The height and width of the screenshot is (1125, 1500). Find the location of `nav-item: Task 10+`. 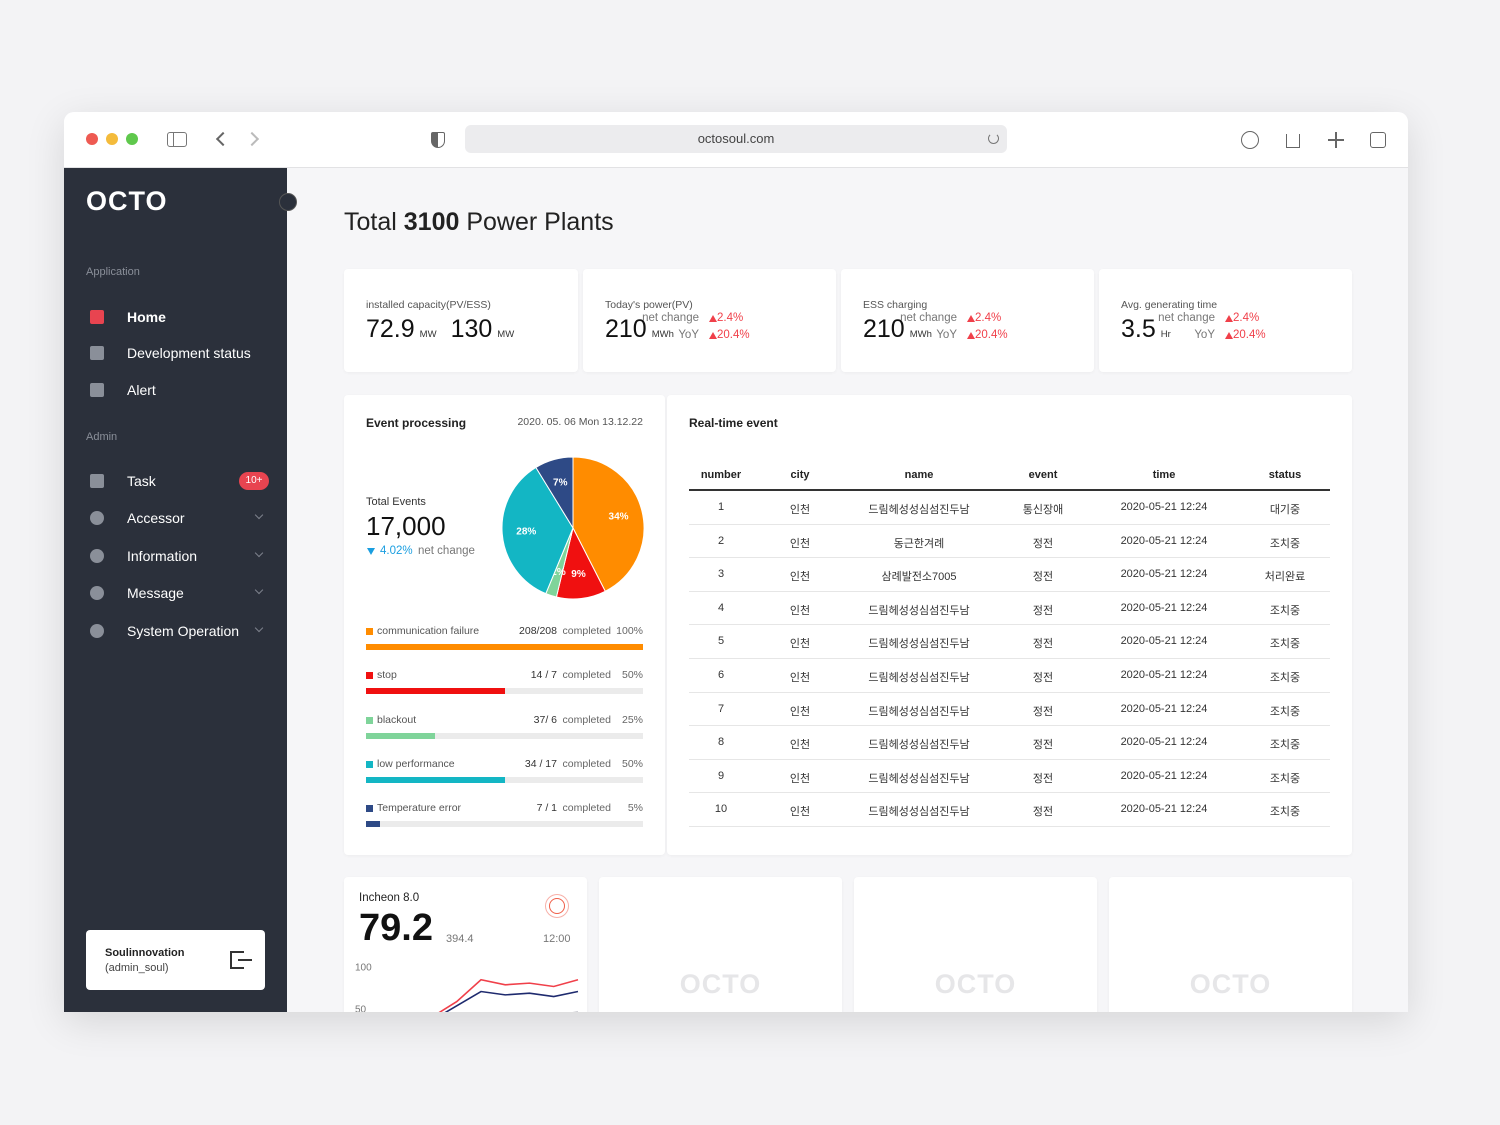

nav-item: Task 10+ is located at coordinates (175, 481).